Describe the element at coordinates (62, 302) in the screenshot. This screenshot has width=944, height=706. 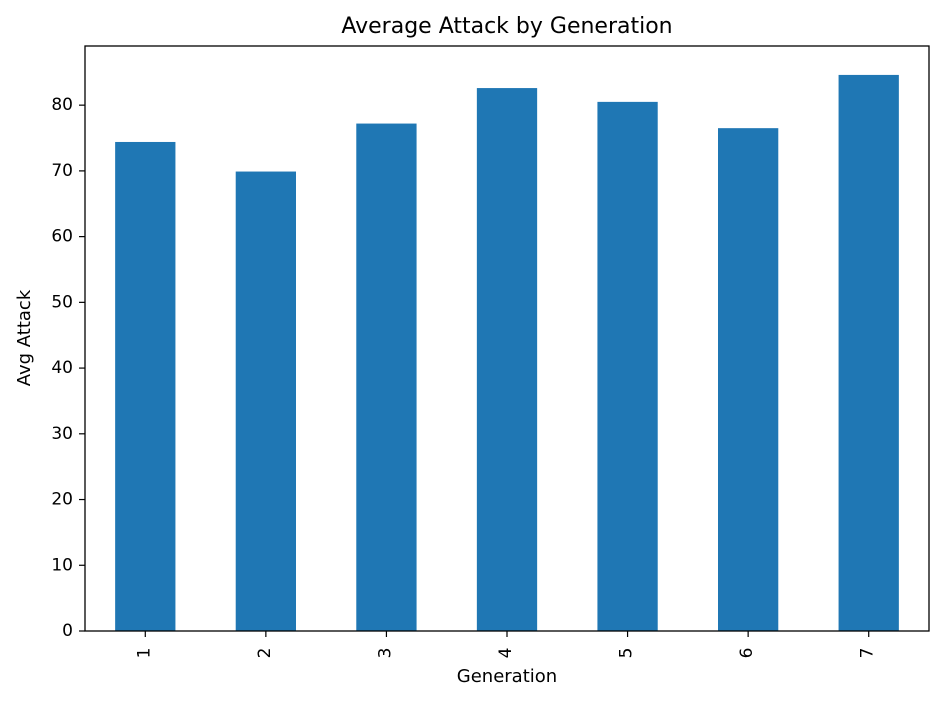
I see `y-tick-label: 50` at that location.